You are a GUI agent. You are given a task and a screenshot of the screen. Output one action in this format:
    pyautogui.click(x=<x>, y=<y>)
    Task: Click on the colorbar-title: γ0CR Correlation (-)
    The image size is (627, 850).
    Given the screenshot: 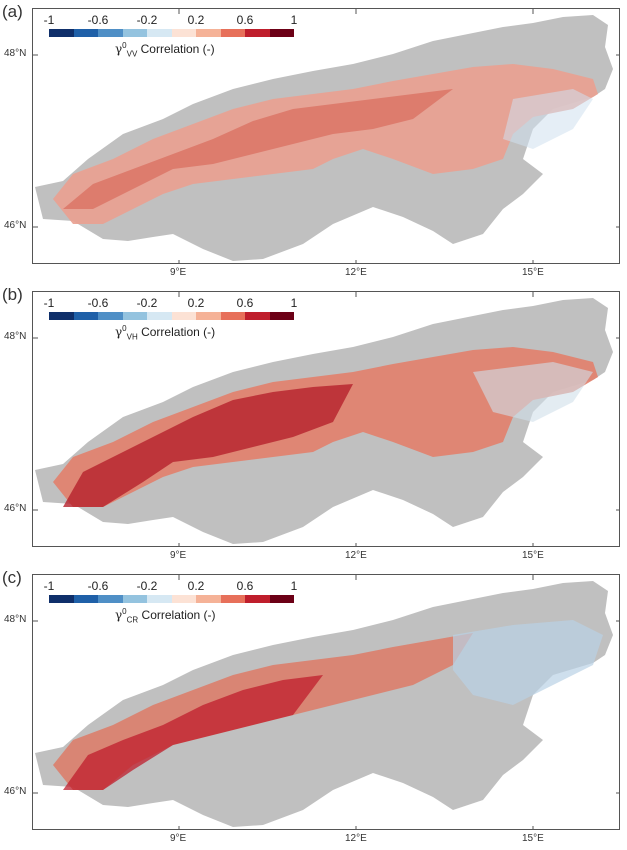 What is the action you would take?
    pyautogui.click(x=165, y=615)
    